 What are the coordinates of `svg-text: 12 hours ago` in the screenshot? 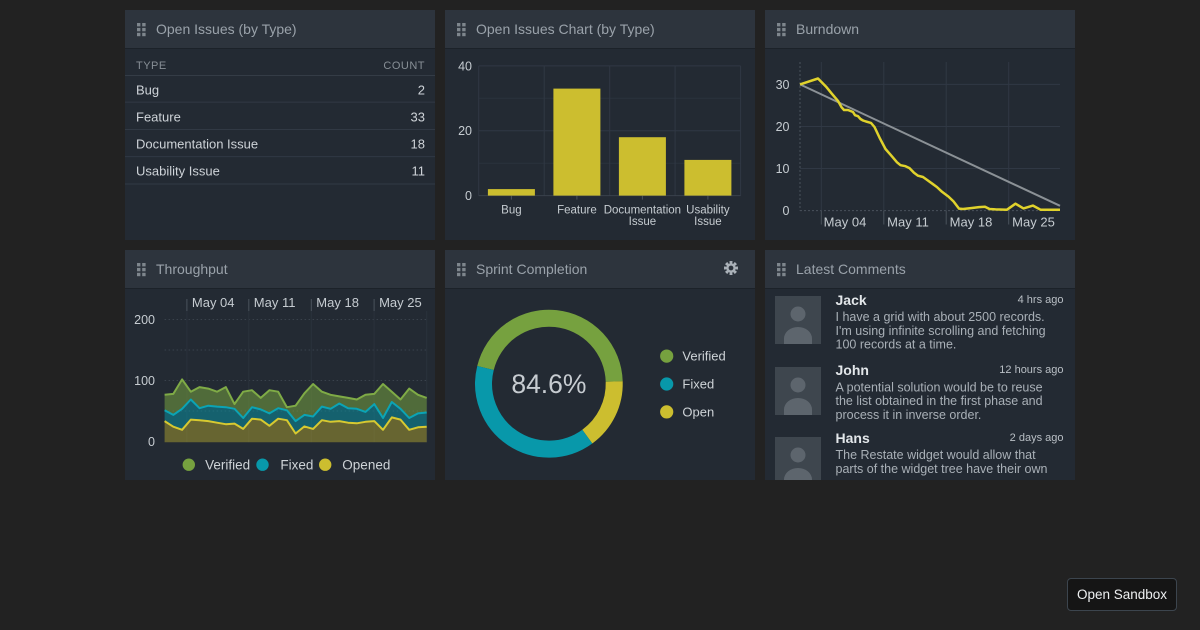 It's located at (1031, 370).